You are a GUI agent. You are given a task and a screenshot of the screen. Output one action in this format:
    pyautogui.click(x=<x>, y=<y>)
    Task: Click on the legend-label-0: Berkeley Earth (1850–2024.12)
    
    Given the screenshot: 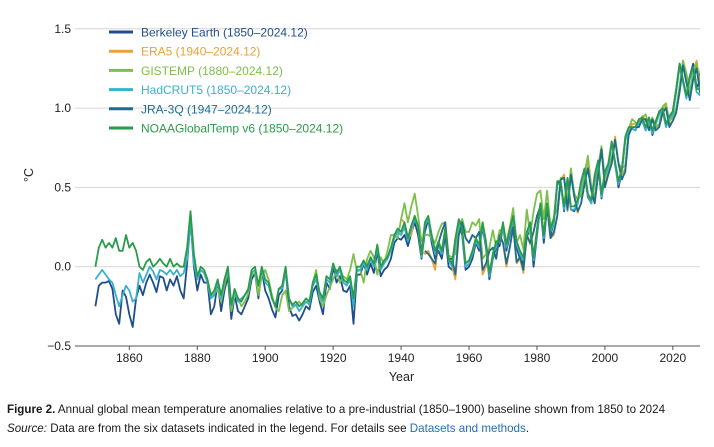 What is the action you would take?
    pyautogui.click(x=224, y=33)
    